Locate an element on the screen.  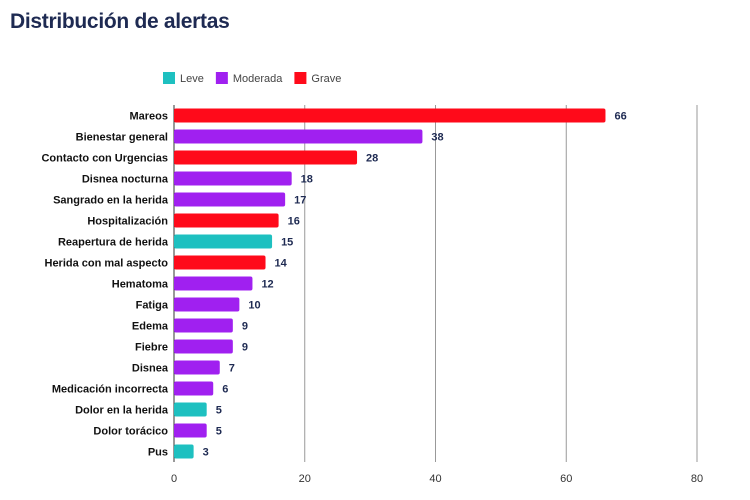
category-label: Dolor en la herida is located at coordinates (122, 411).